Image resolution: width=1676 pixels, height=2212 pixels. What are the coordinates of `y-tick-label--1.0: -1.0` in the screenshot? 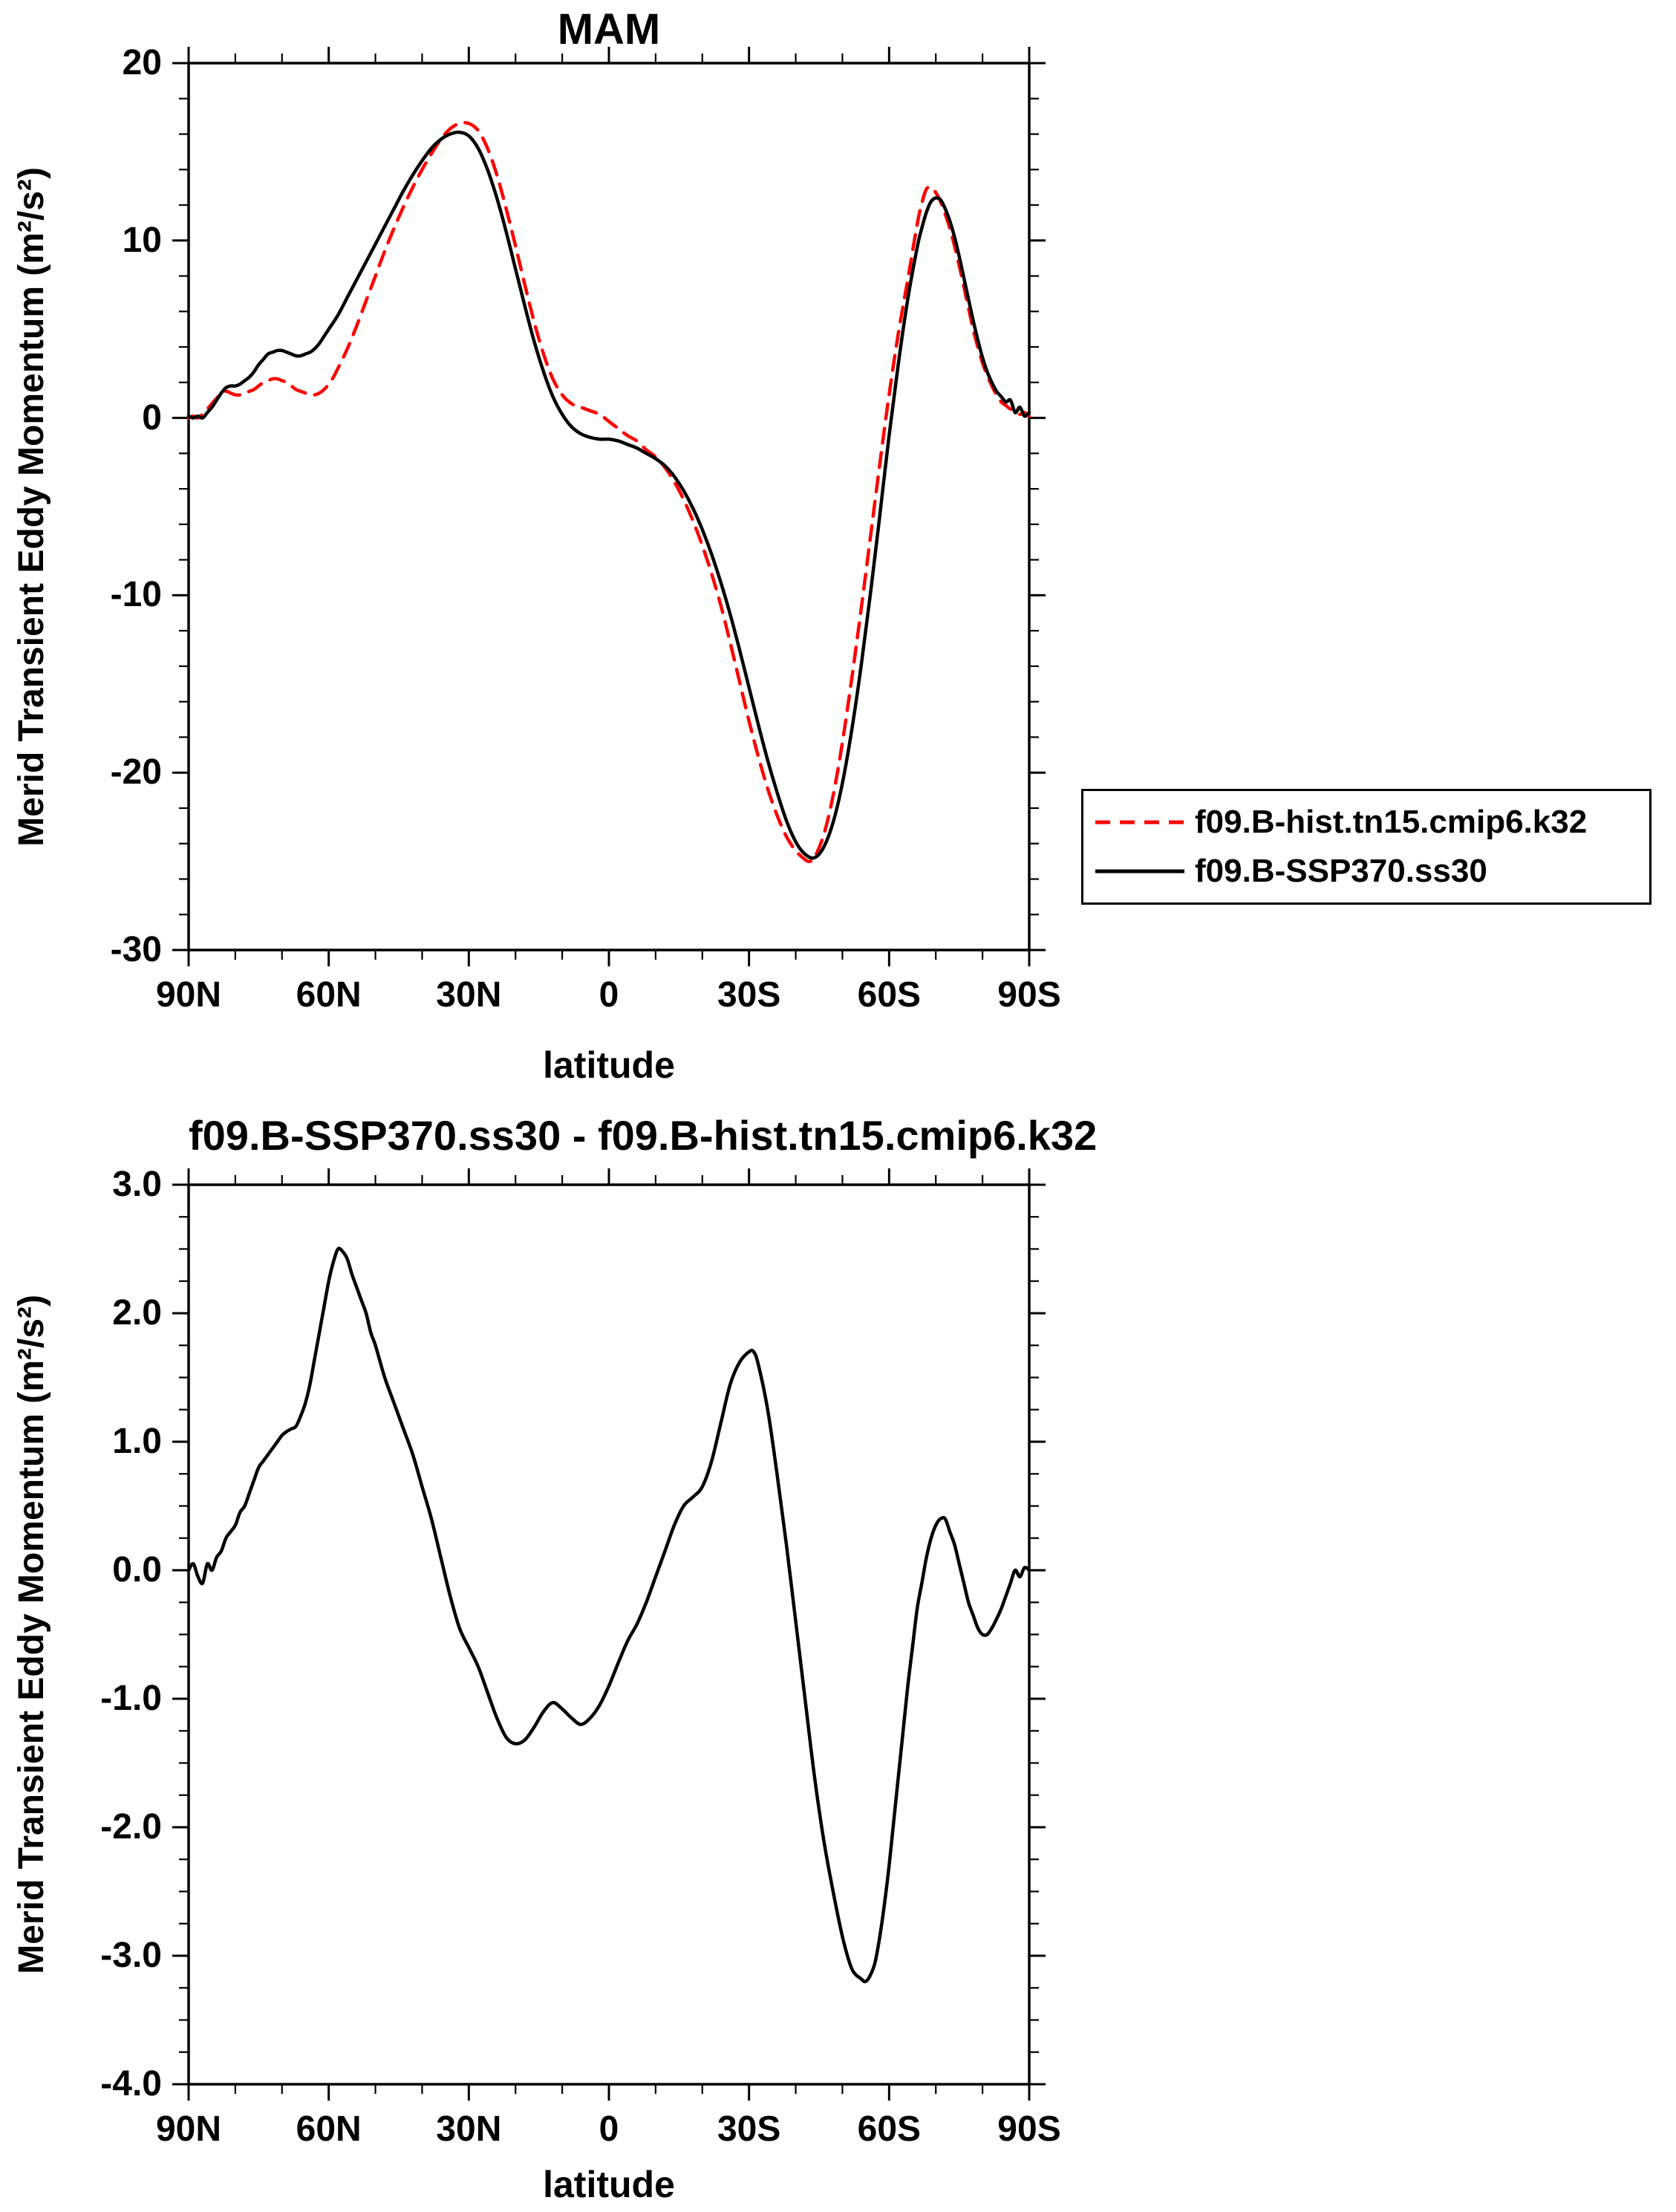 It's located at (131, 1699).